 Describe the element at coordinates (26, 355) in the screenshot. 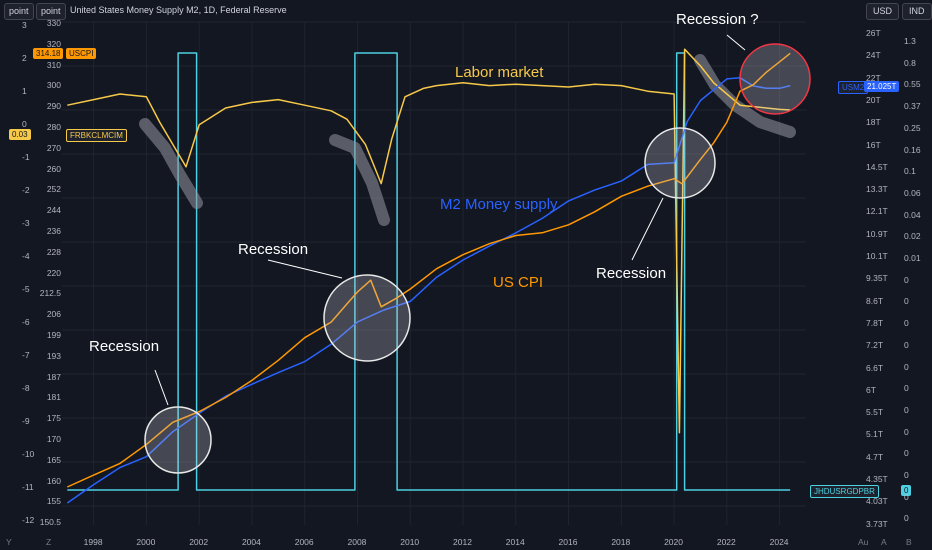

I see `left-outer-tick: -7` at that location.